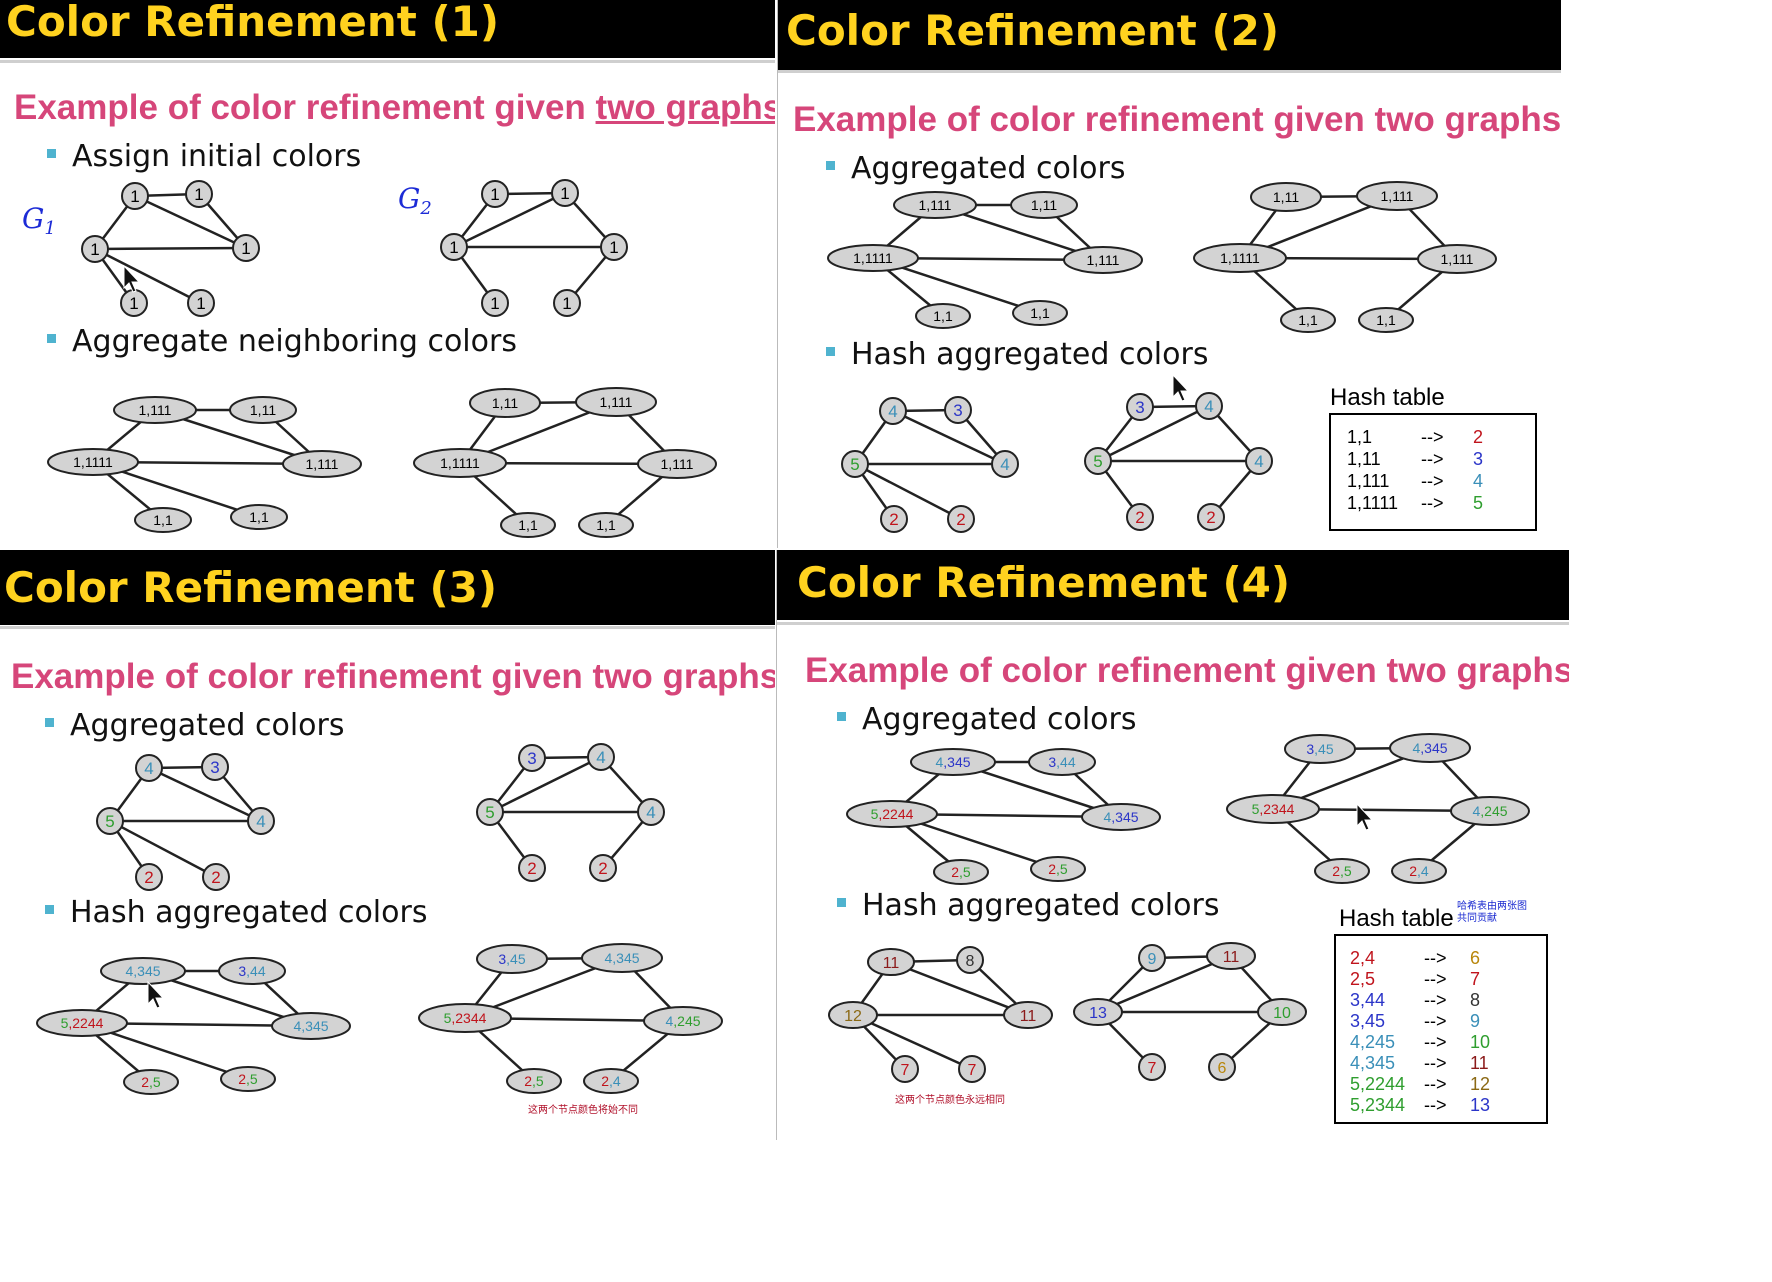 This screenshot has height=1282, width=1772. Describe the element at coordinates (1169, 35) in the screenshot. I see `slide-title: Color Refinement (2)` at that location.